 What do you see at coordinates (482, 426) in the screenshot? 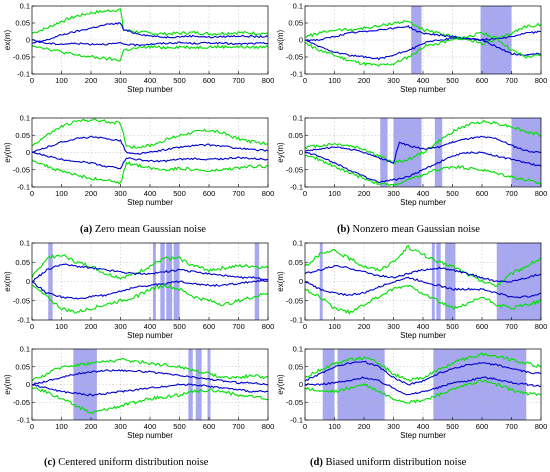
I see `x-tick-label: 600` at bounding box center [482, 426].